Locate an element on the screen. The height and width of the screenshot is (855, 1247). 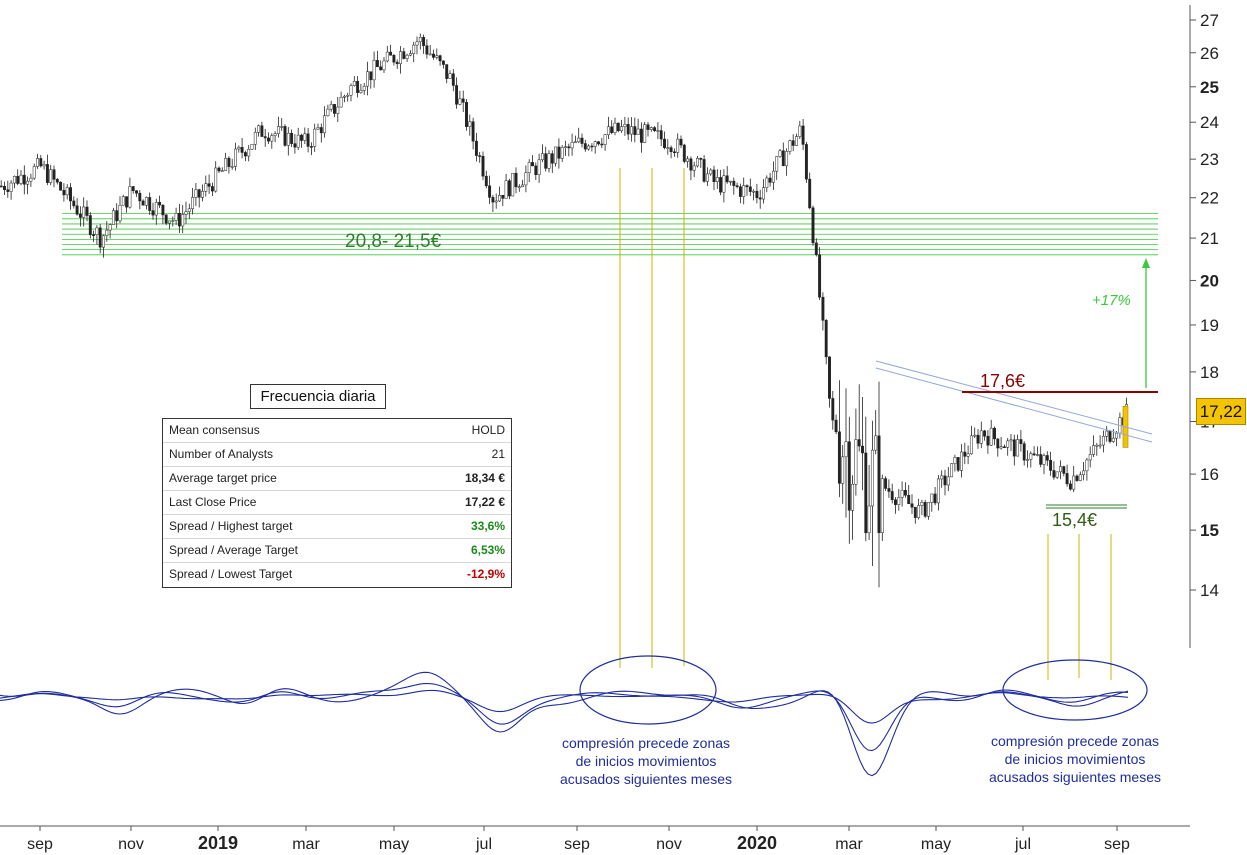
consensus-row: Number of Analysts 21 is located at coordinates (337, 455).